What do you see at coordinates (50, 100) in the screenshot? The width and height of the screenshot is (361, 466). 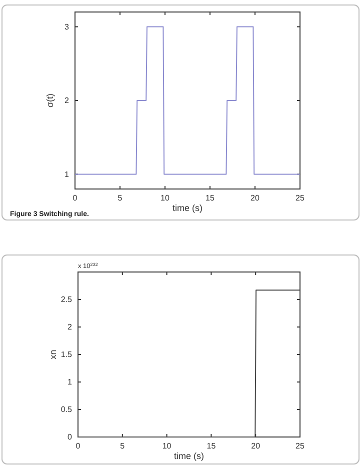 I see `y-axis-title: σ(t)` at bounding box center [50, 100].